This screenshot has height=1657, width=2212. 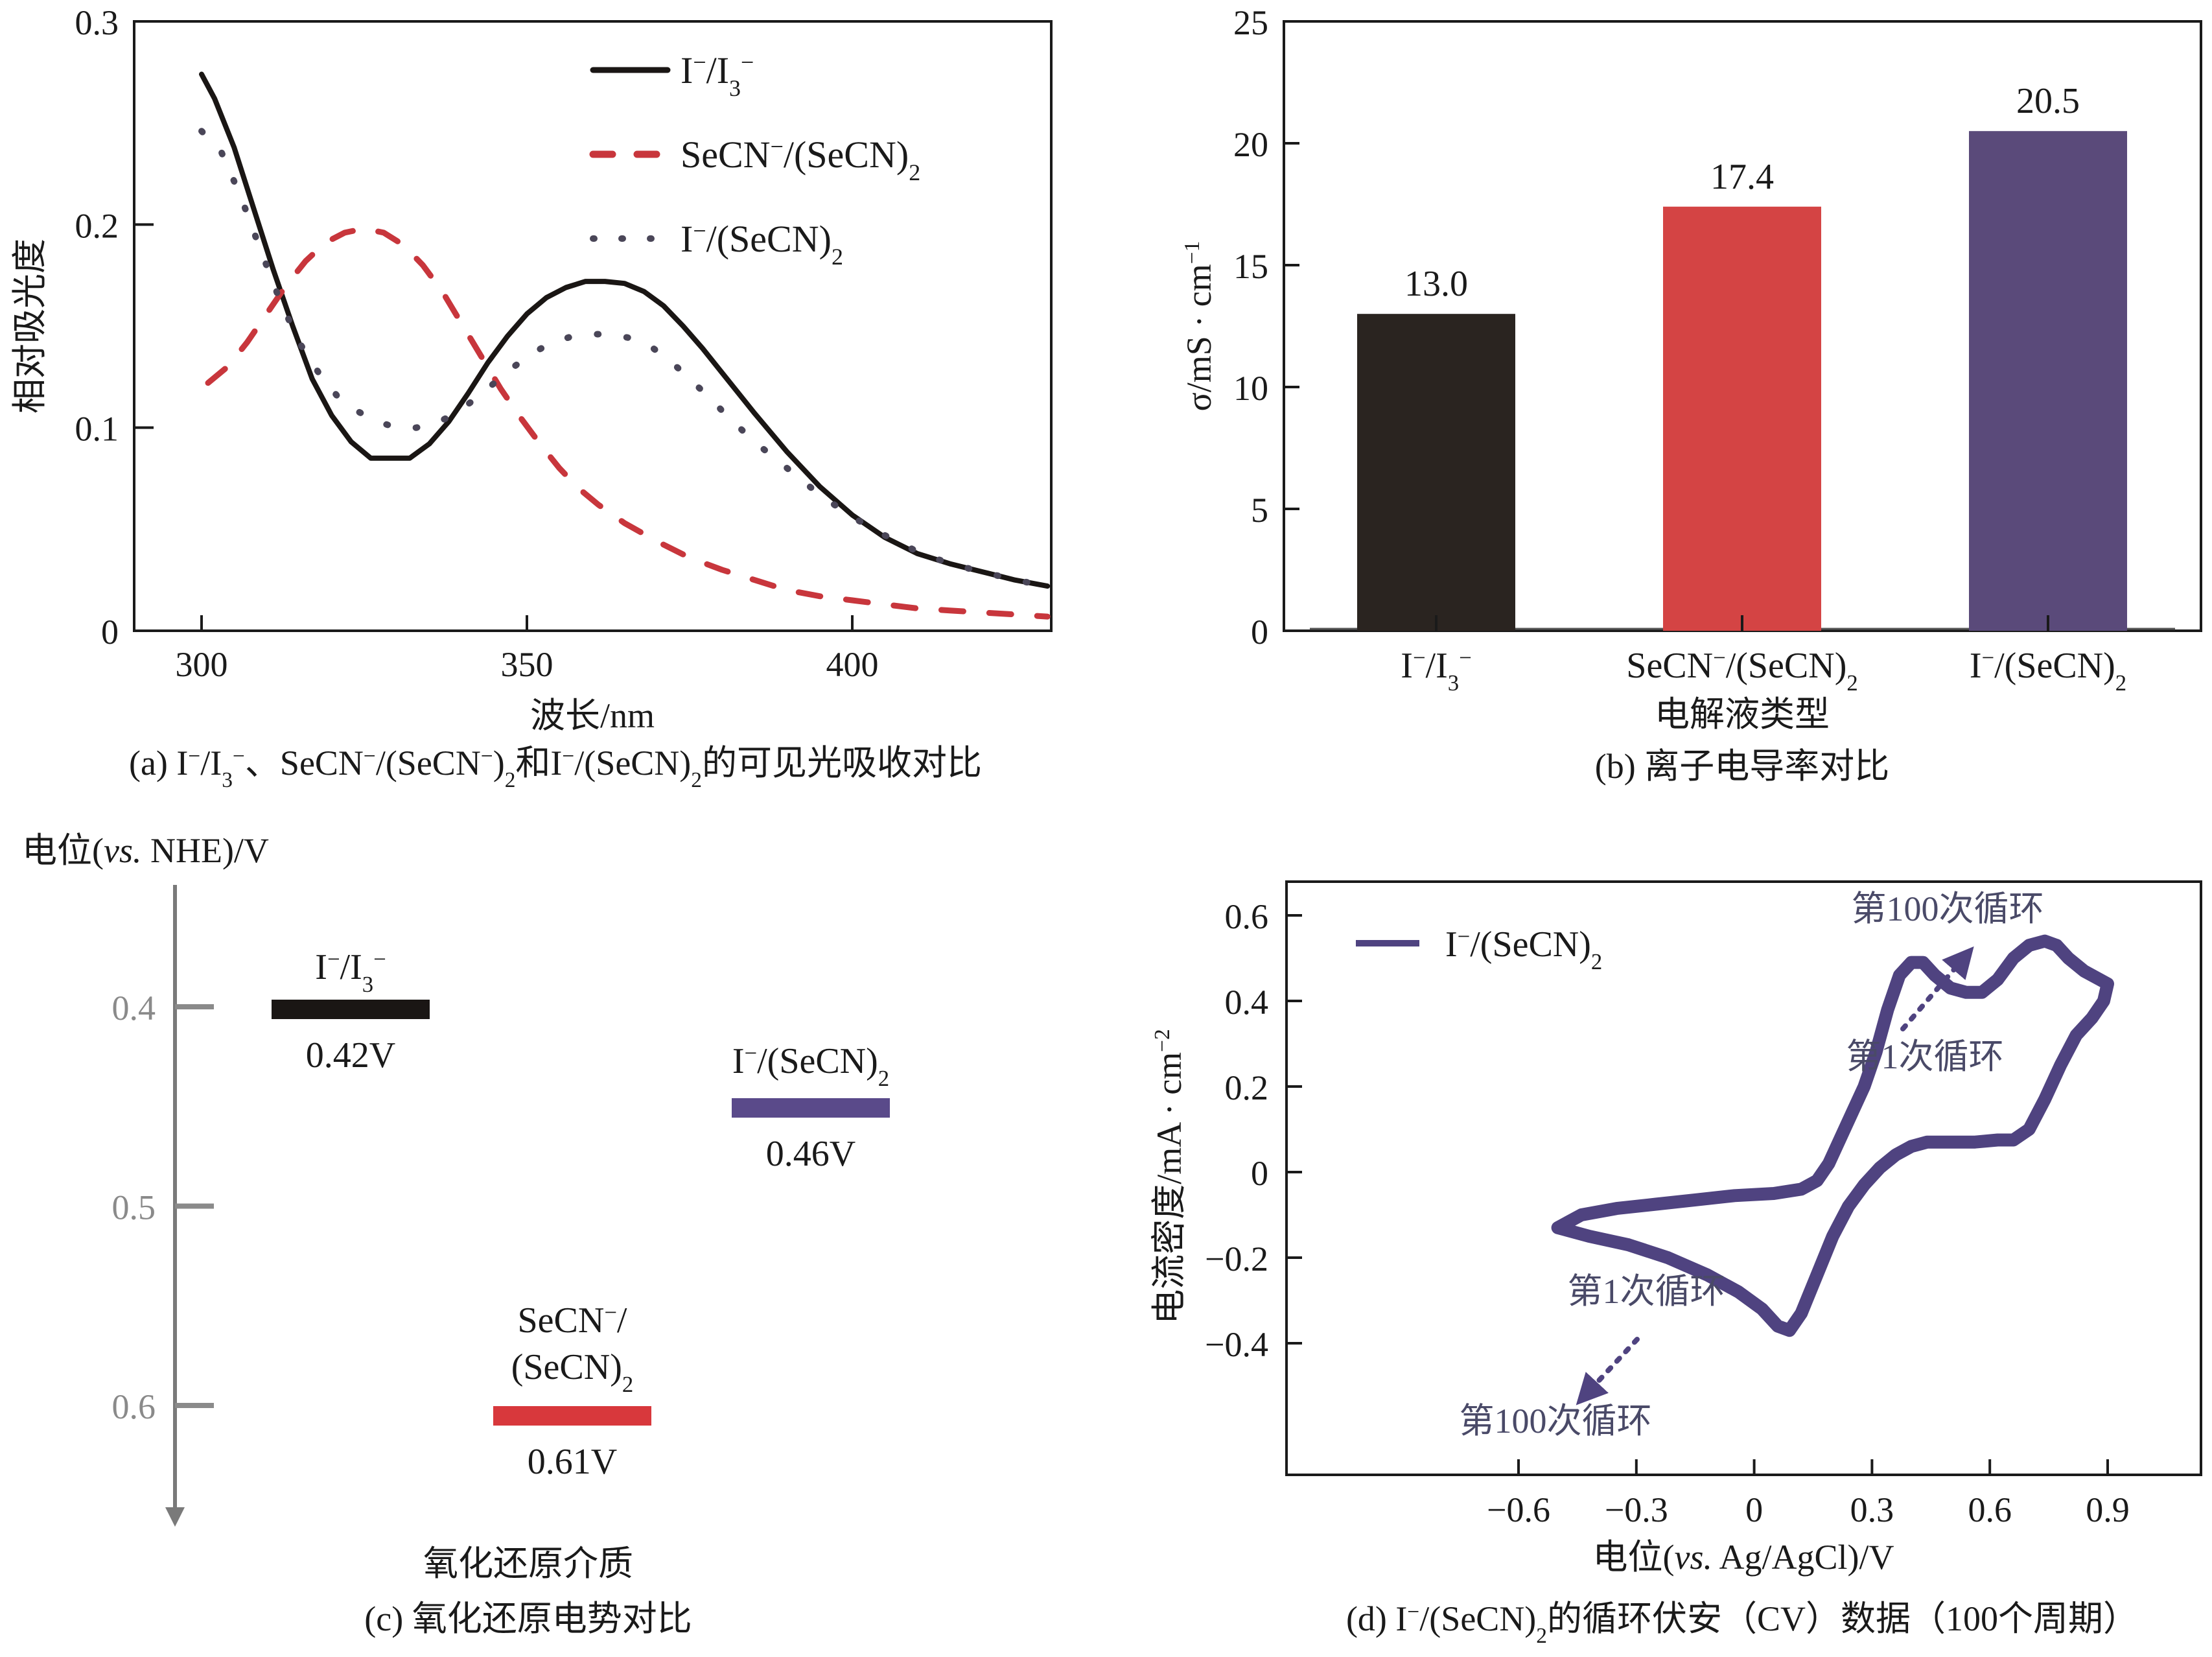 What do you see at coordinates (628, 423) in the screenshot?
I see `series-line-secn-secn2` at bounding box center [628, 423].